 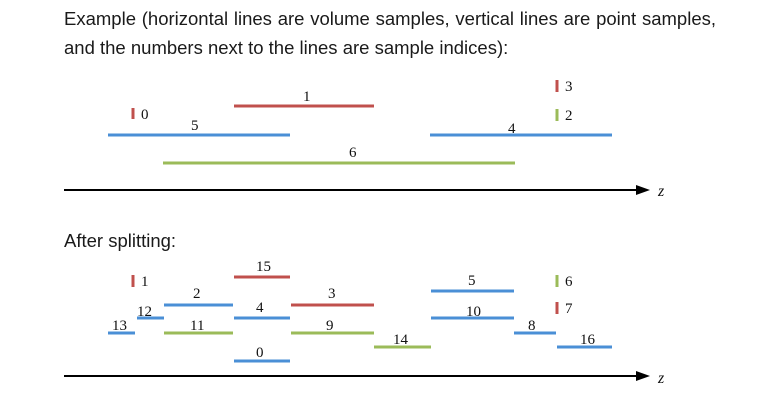 What do you see at coordinates (120, 240) in the screenshot?
I see `after-splitting-heading: After splitting:` at bounding box center [120, 240].